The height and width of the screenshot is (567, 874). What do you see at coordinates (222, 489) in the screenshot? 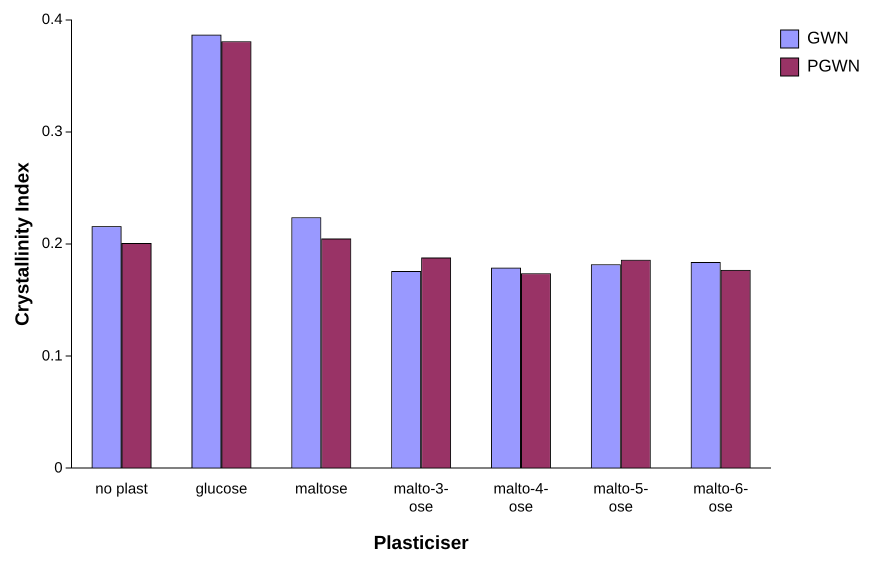
I see `x-tick-label: glucose` at bounding box center [222, 489].